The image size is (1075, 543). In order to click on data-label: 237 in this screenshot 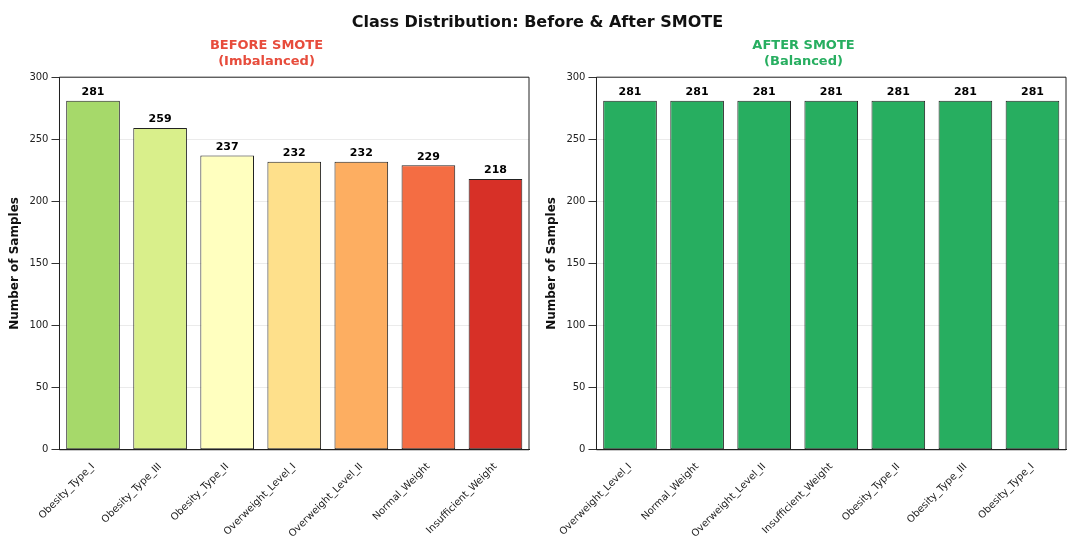, I will do `click(227, 146)`.